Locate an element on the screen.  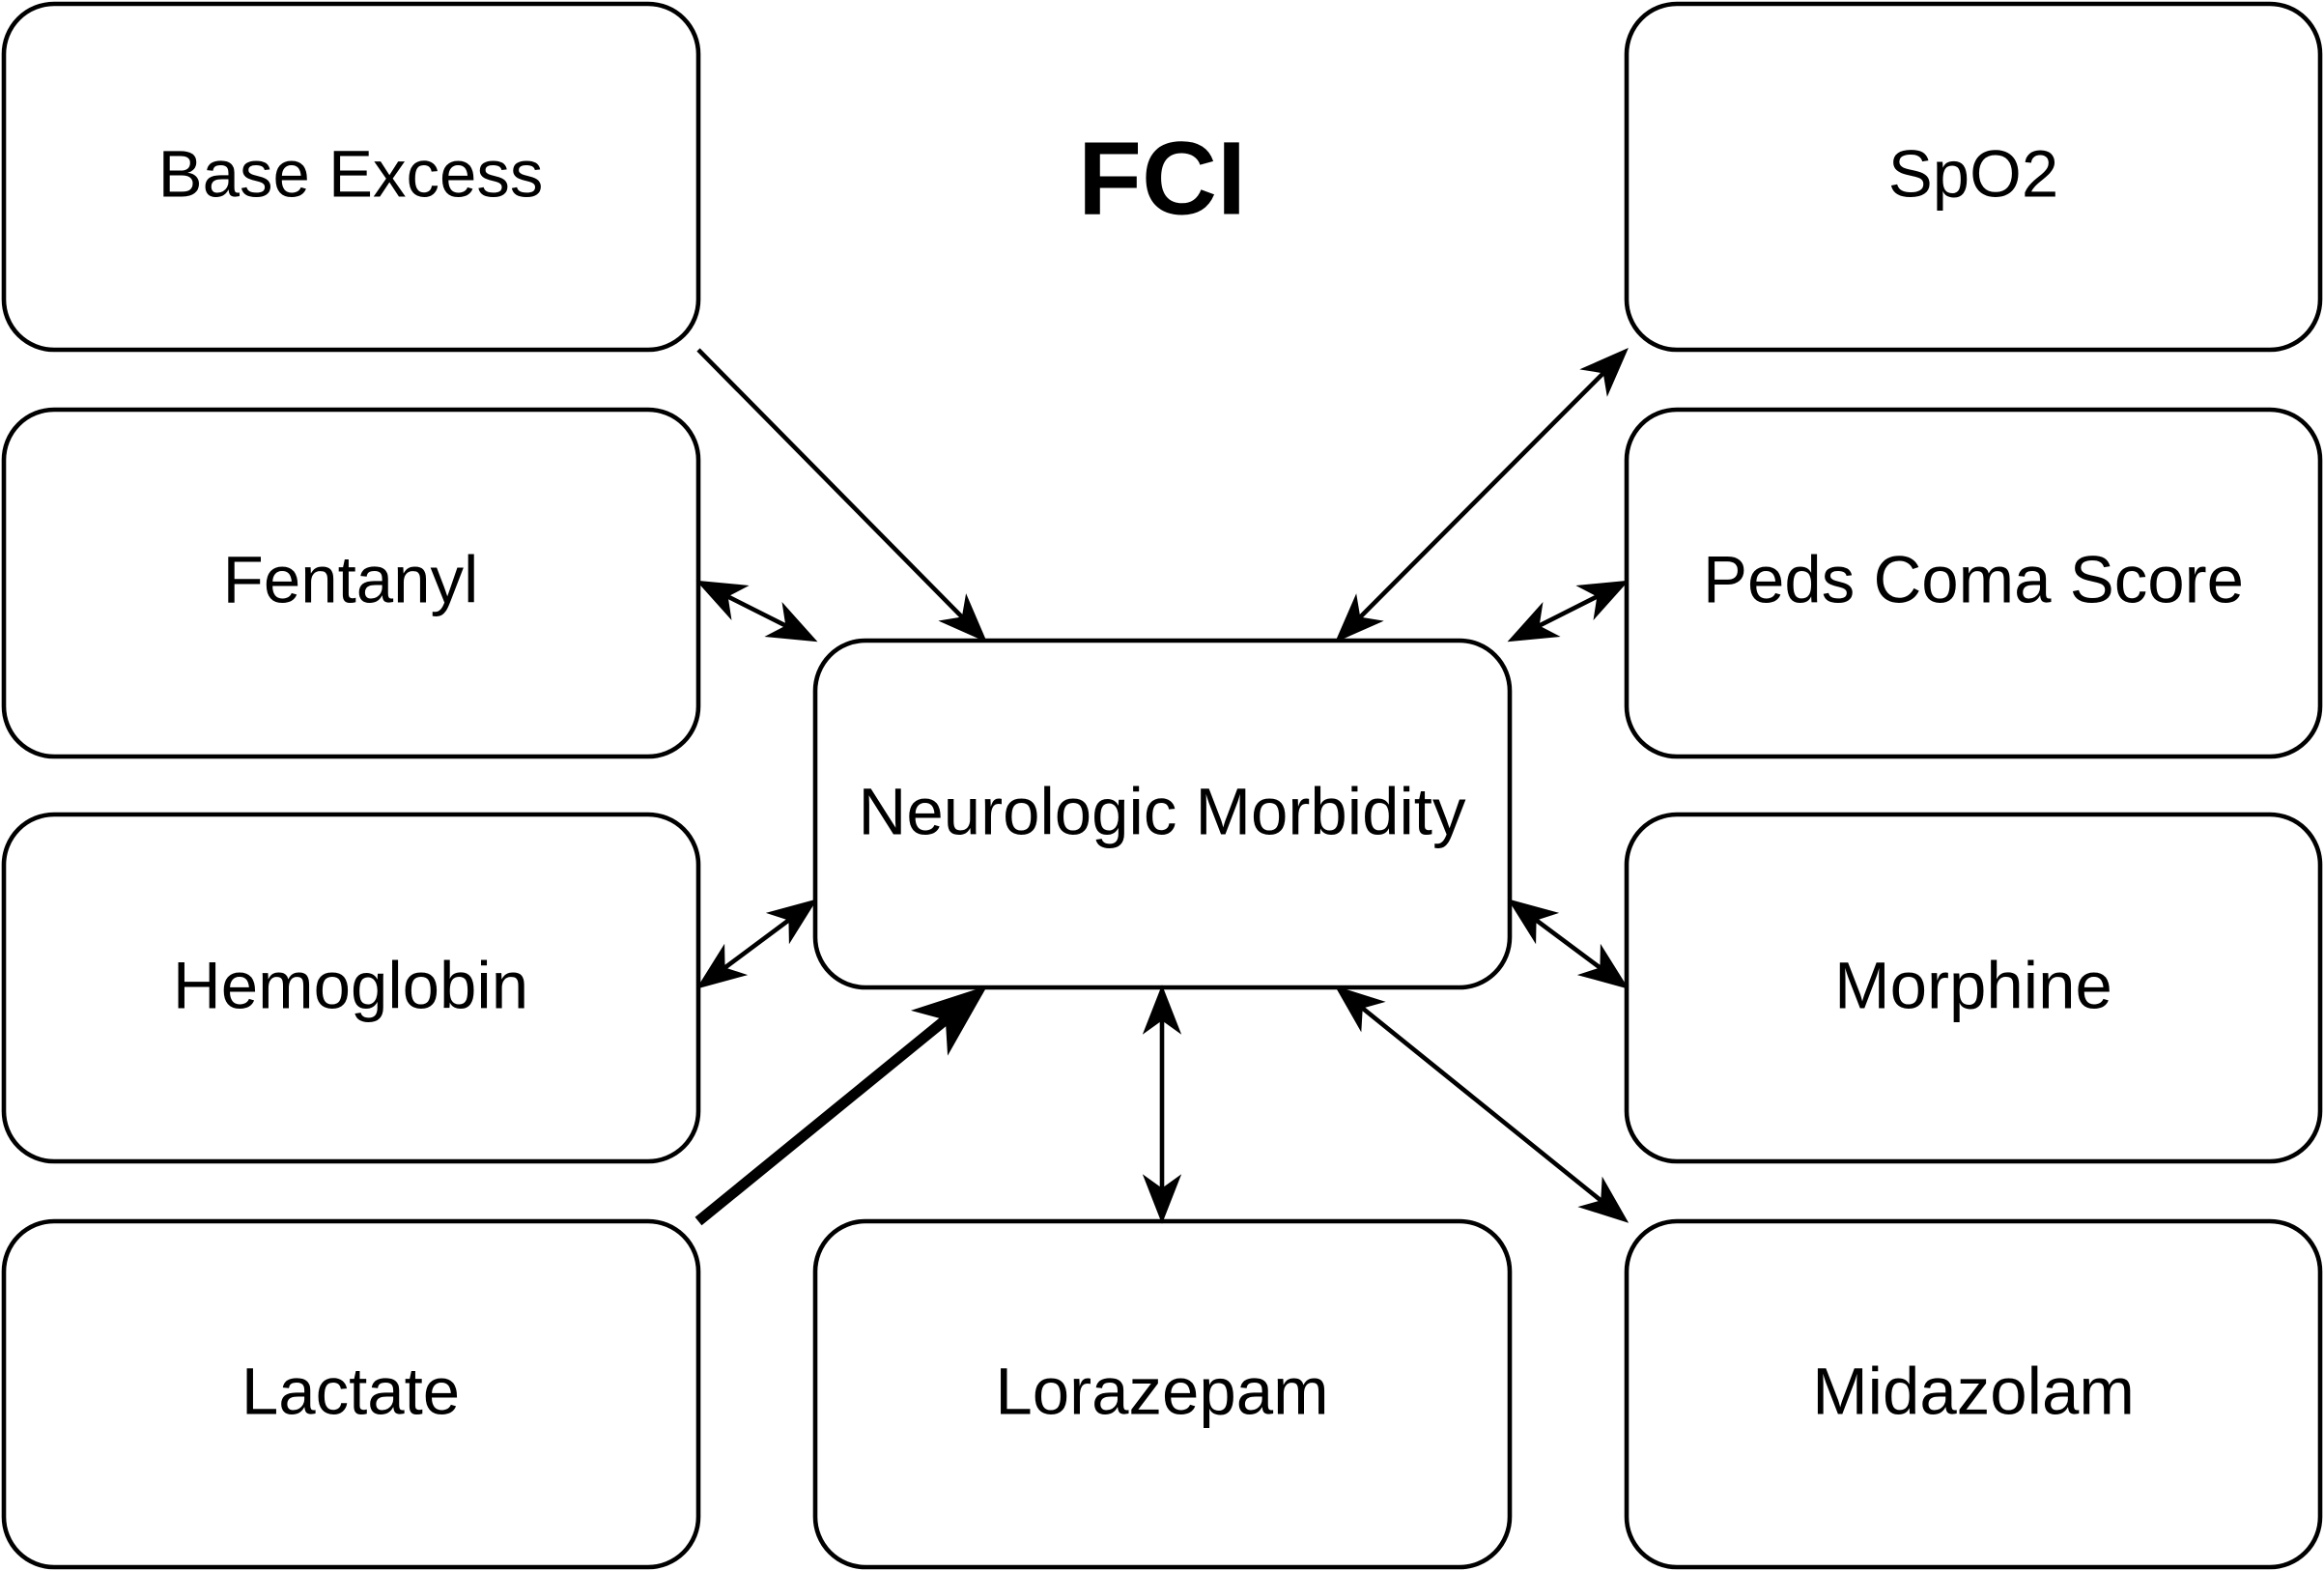
node-peds-coma-score-label: Peds Coma Score is located at coordinates (1973, 580).